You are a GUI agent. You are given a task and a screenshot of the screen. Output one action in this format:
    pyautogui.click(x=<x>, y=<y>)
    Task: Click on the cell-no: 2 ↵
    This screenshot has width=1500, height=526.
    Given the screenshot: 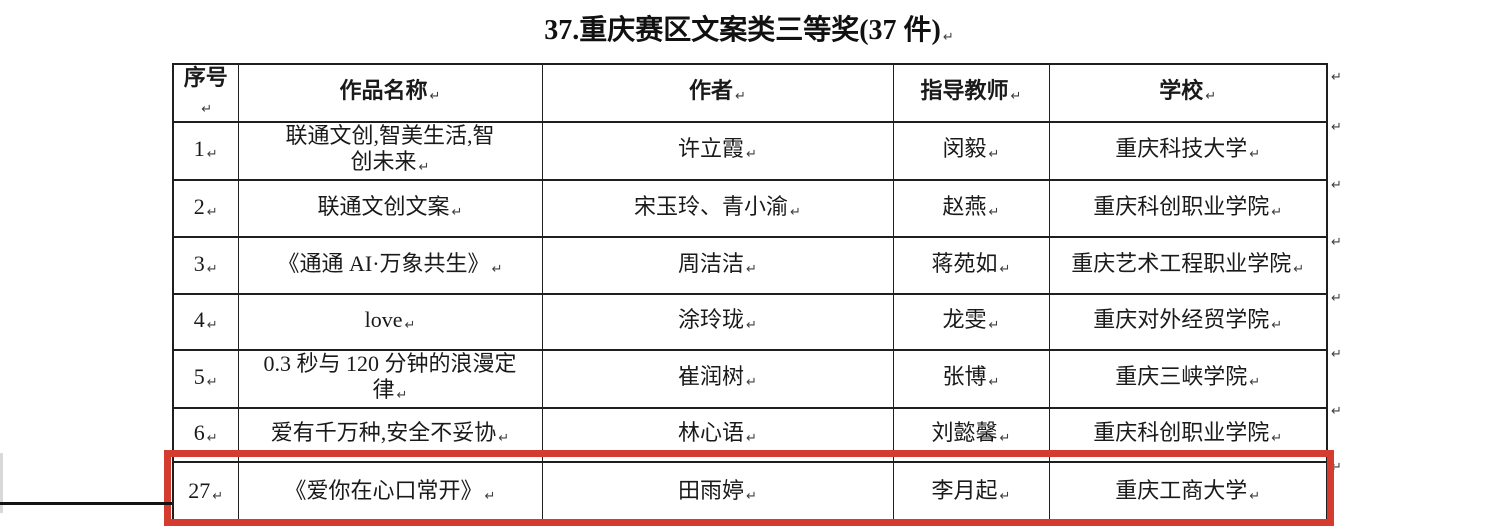 What is the action you would take?
    pyautogui.click(x=205, y=208)
    